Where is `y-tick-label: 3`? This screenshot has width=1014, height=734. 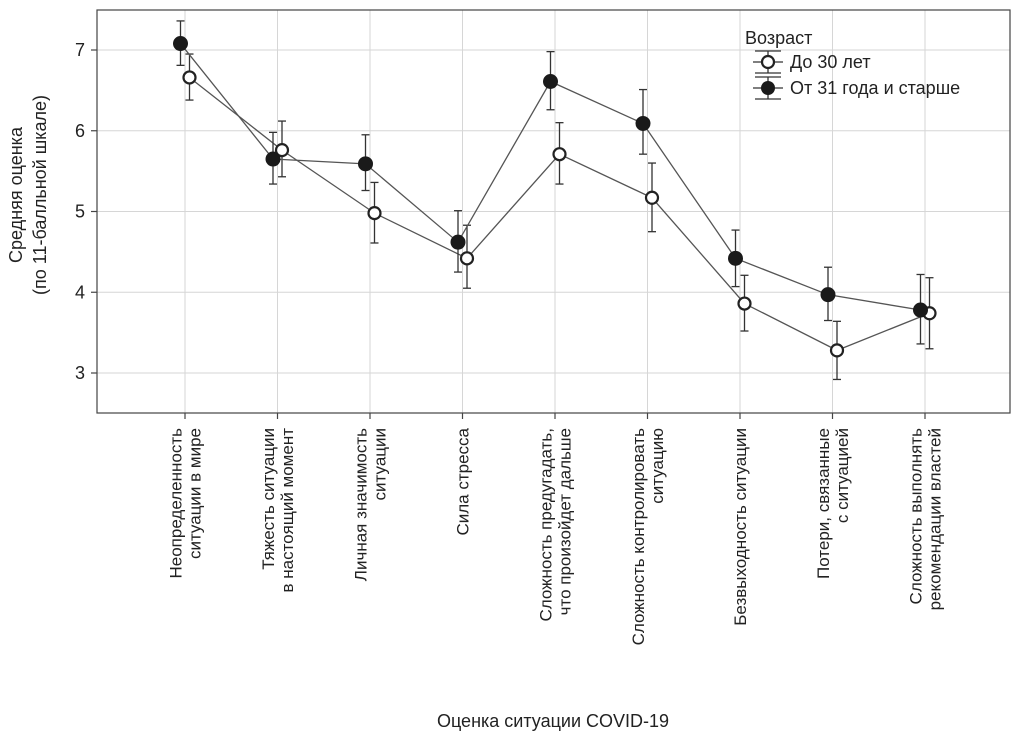
y-tick-label: 3 is located at coordinates (80, 373).